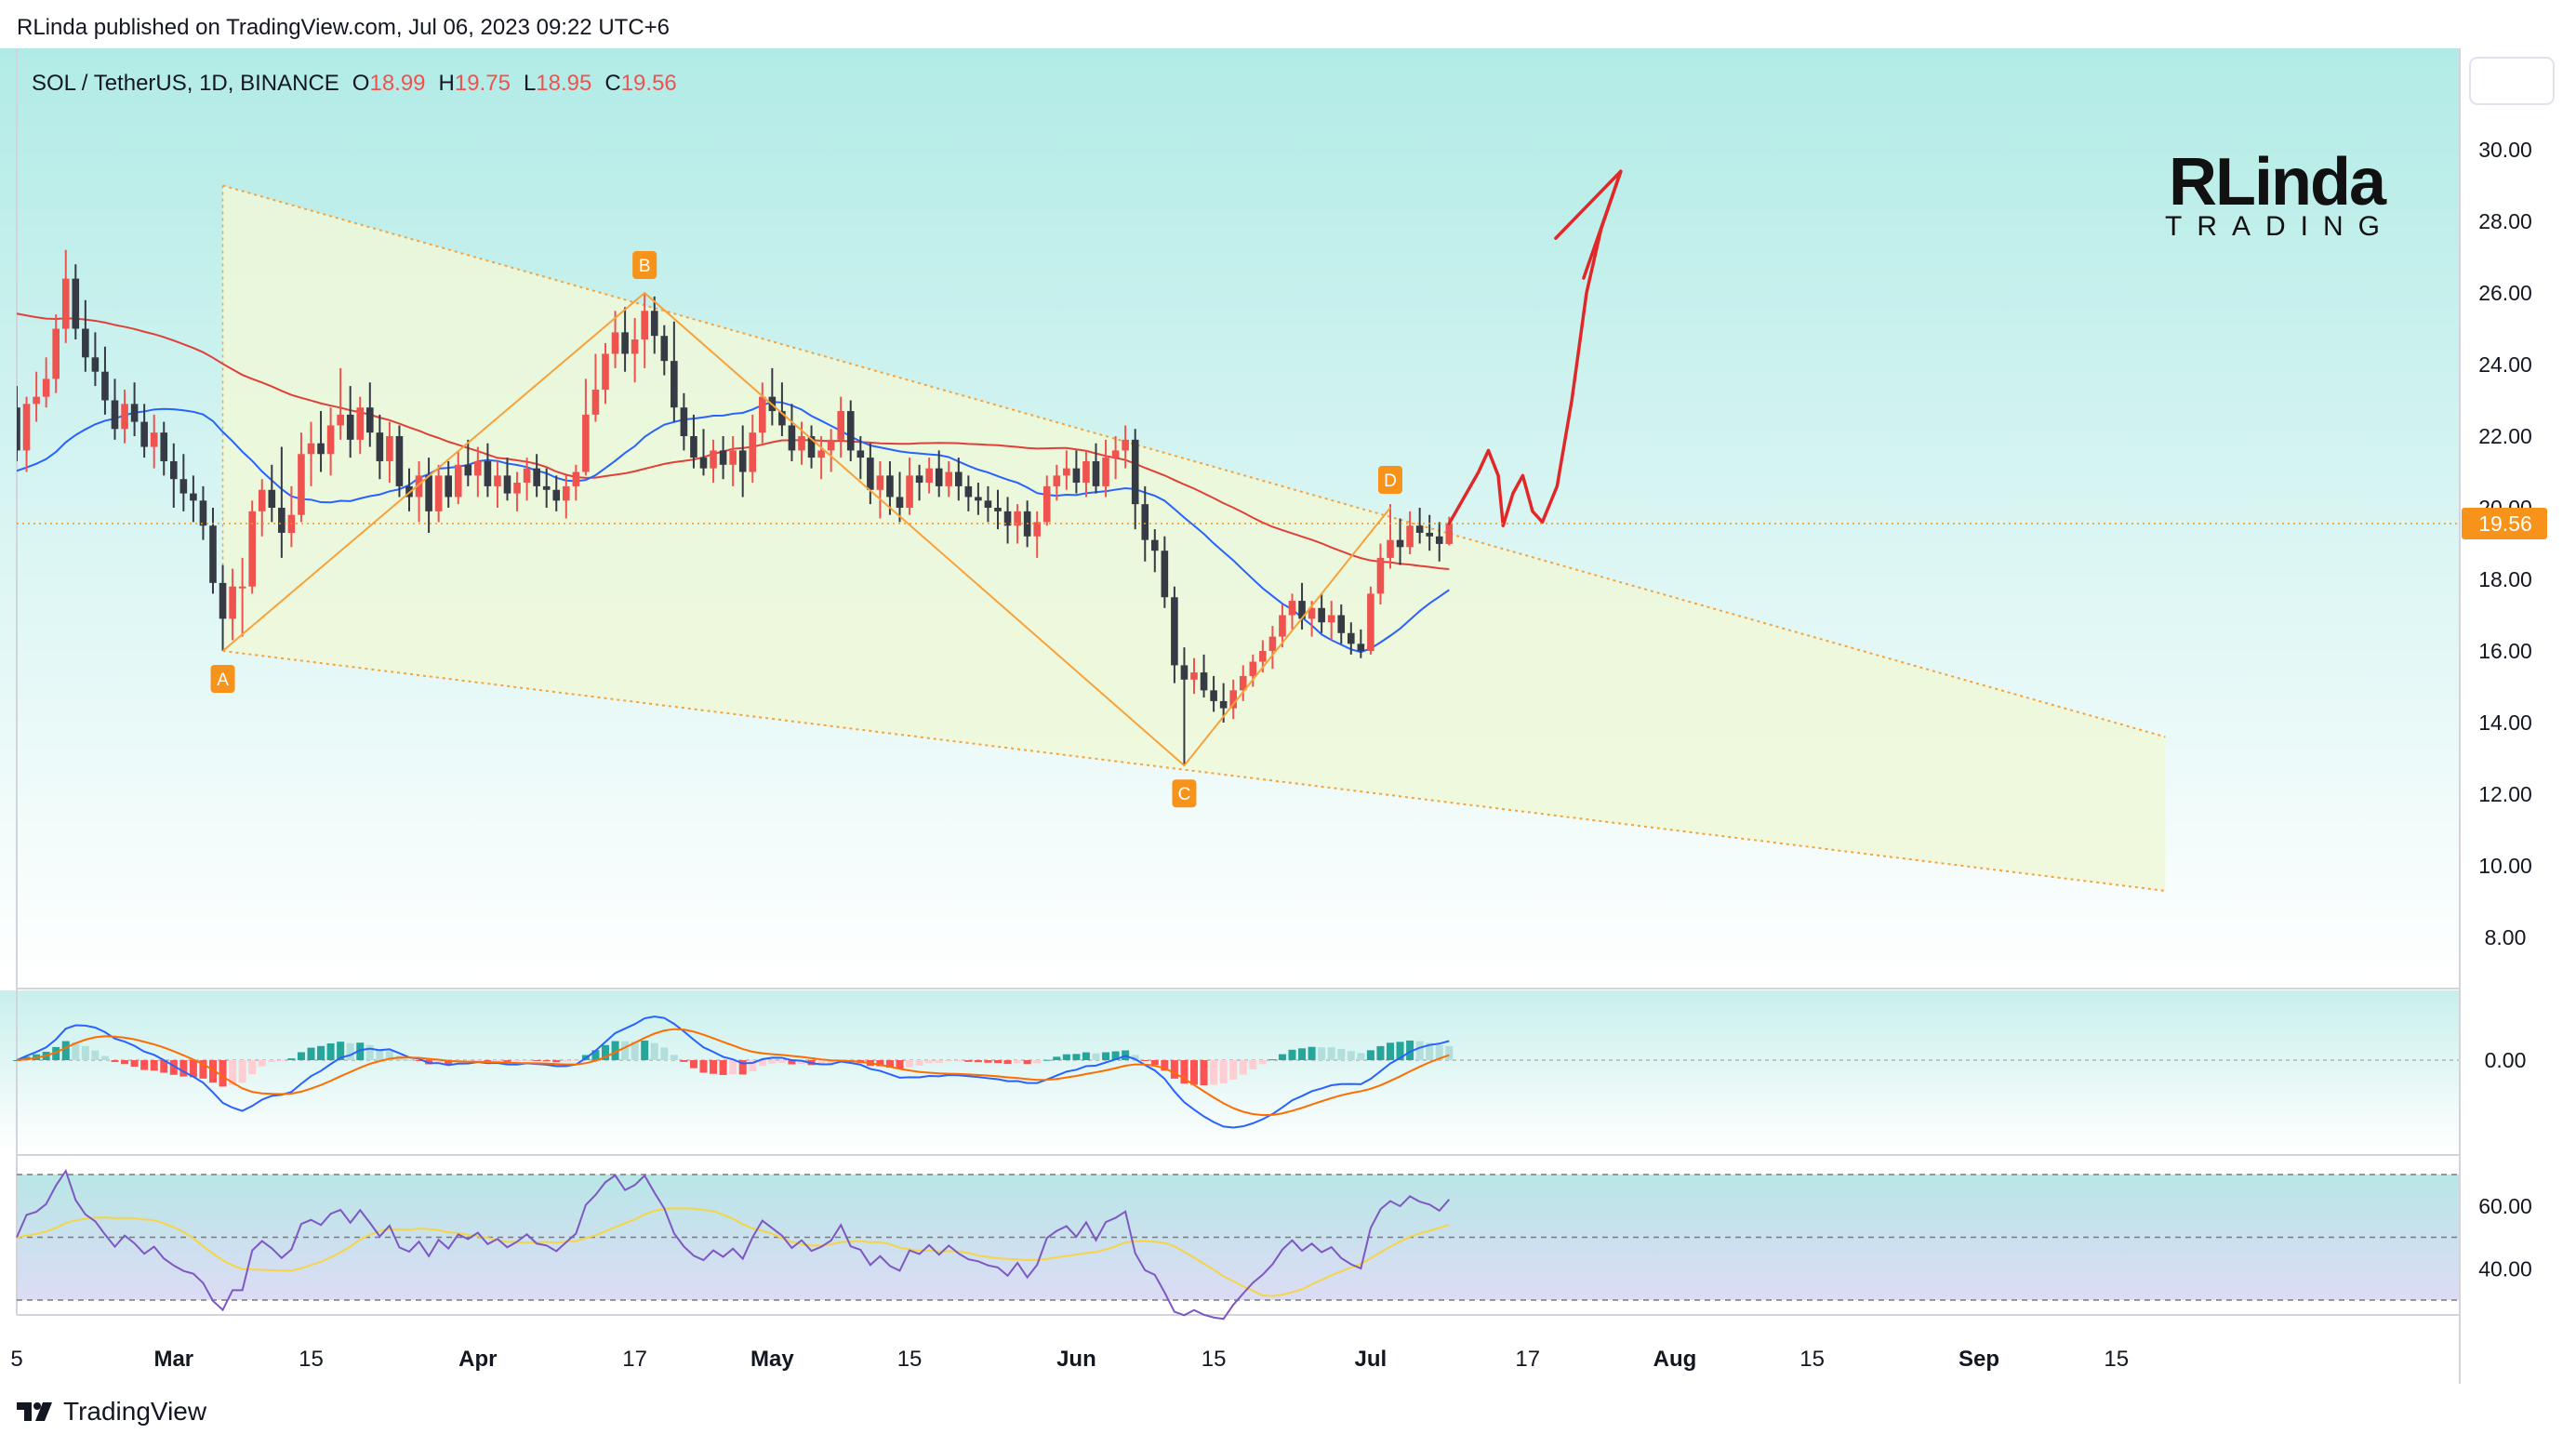  I want to click on projection-arrow, so click(1535, 348).